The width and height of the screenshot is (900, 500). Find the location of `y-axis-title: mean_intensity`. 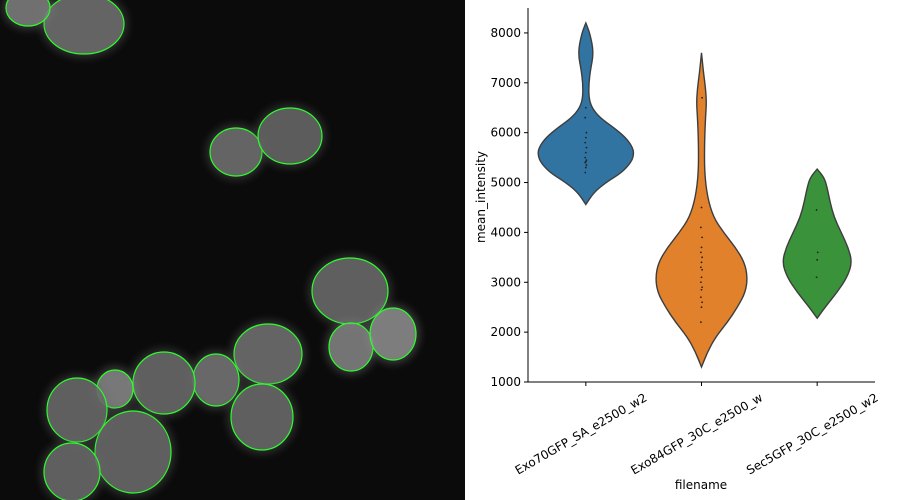

y-axis-title: mean_intensity is located at coordinates (481, 197).